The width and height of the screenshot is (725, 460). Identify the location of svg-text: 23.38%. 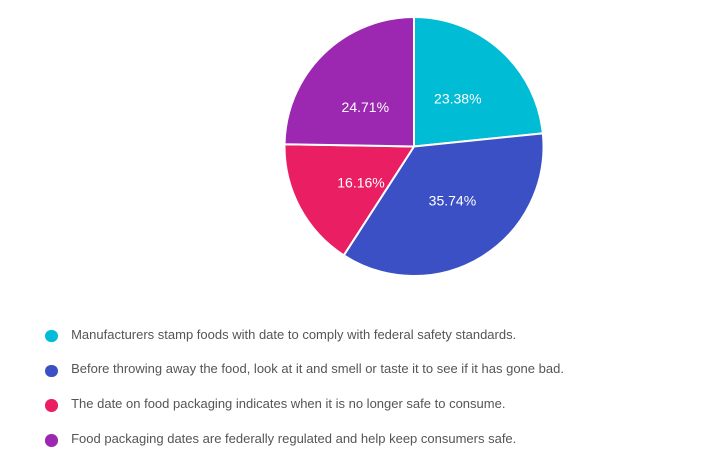
(457, 99).